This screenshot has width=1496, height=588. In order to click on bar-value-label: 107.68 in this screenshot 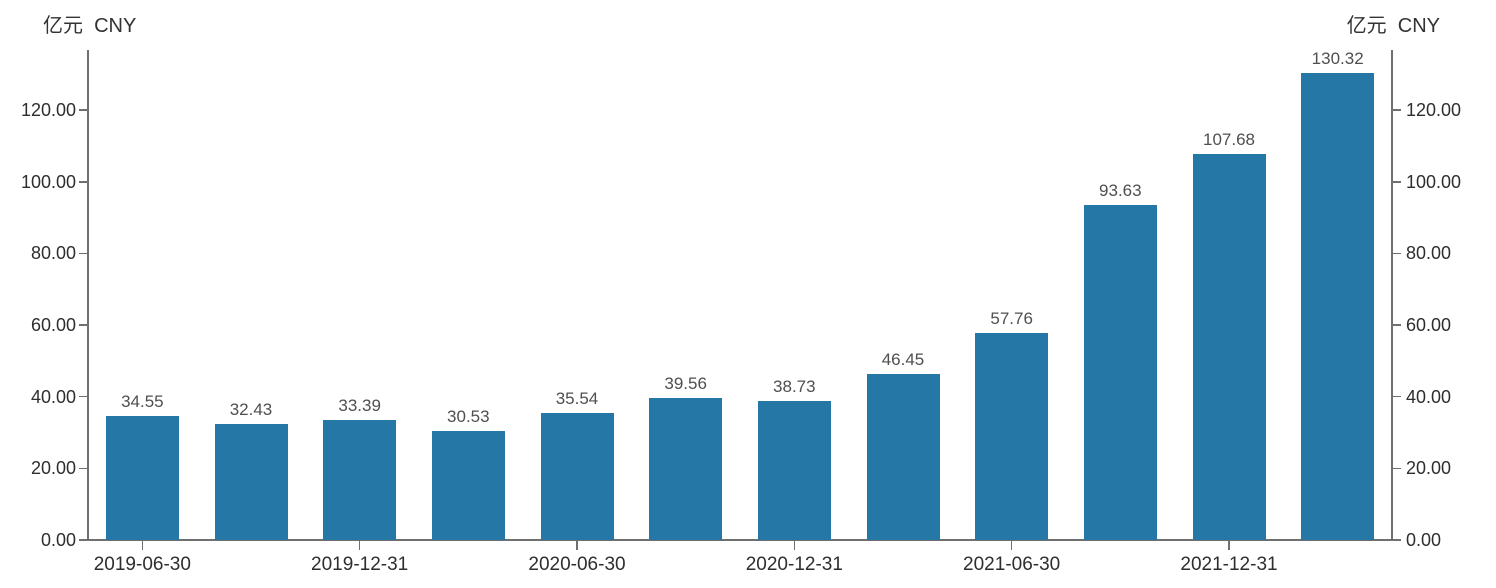, I will do `click(1229, 140)`.